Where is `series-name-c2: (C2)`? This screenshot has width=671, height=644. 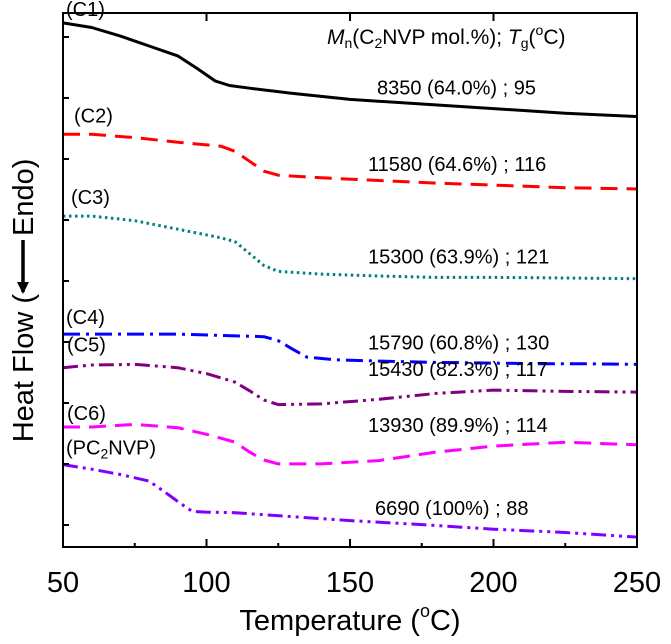 series-name-c2: (C2) is located at coordinates (93, 116).